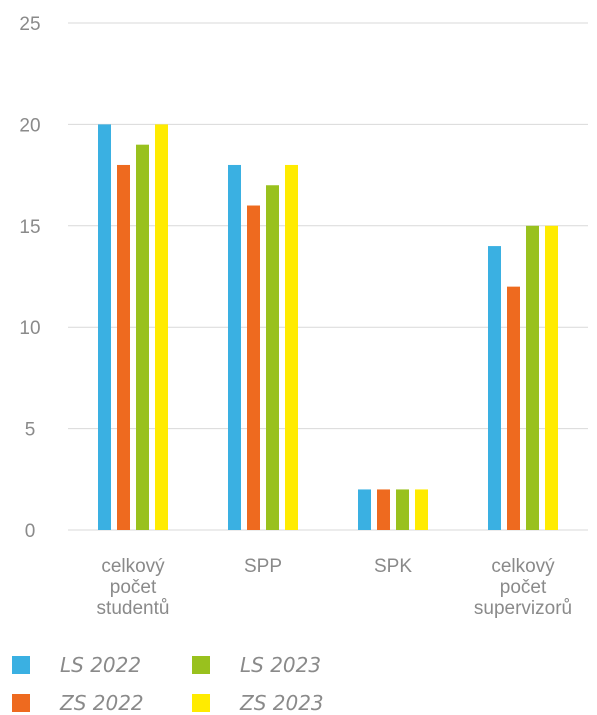  What do you see at coordinates (29, 125) in the screenshot?
I see `y-tick-label-20: 20` at bounding box center [29, 125].